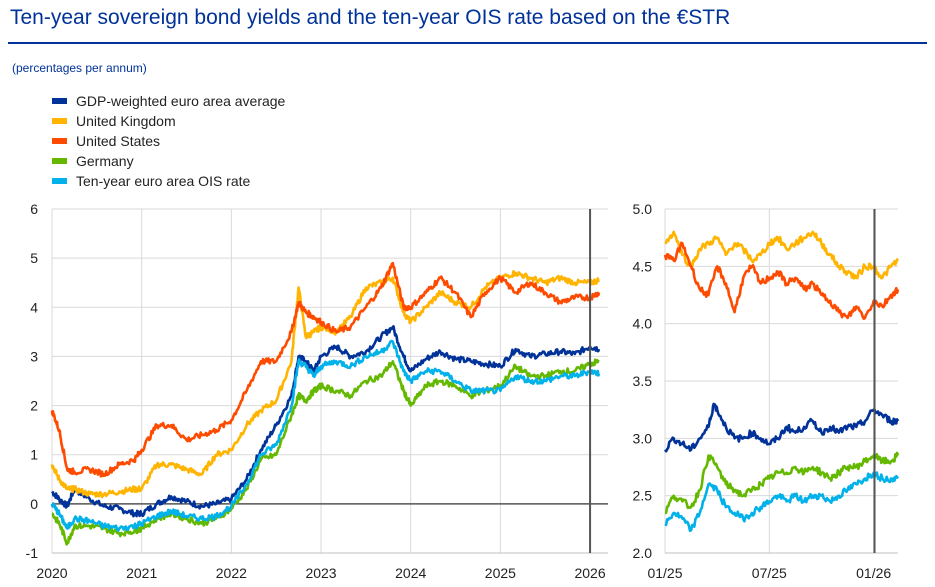  What do you see at coordinates (32, 553) in the screenshot?
I see `y-tick-label: -1` at bounding box center [32, 553].